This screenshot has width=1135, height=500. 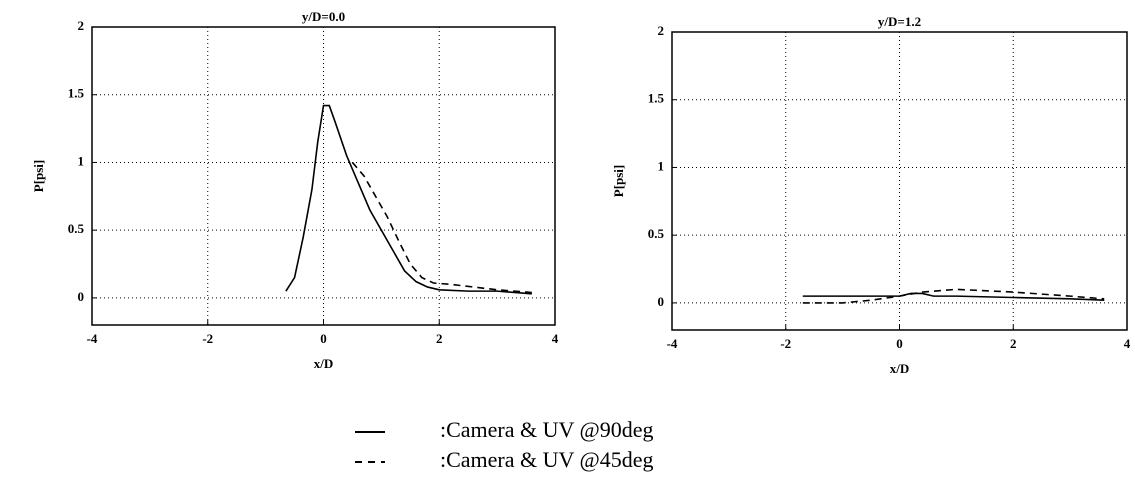 I want to click on legend-label: :Camera & UV @90deg, so click(x=547, y=429).